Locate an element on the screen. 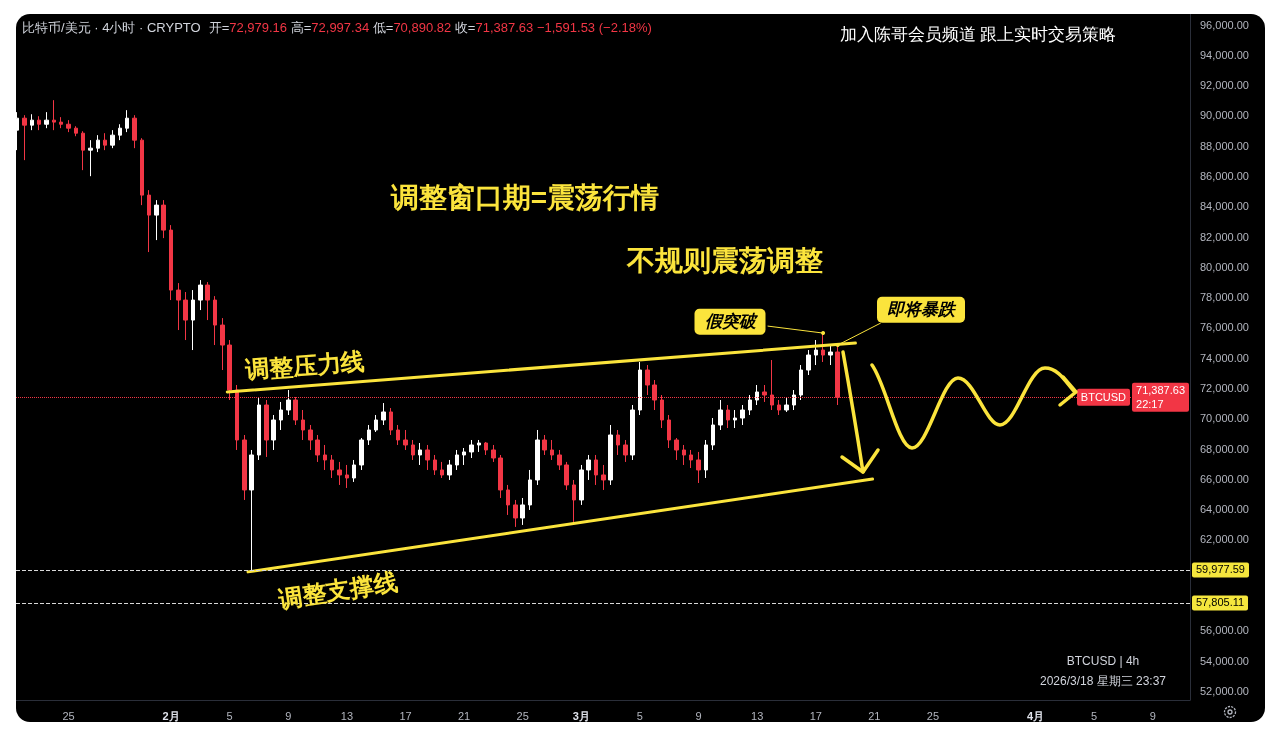  y-tick-label: 62,000.00 is located at coordinates (1224, 539).